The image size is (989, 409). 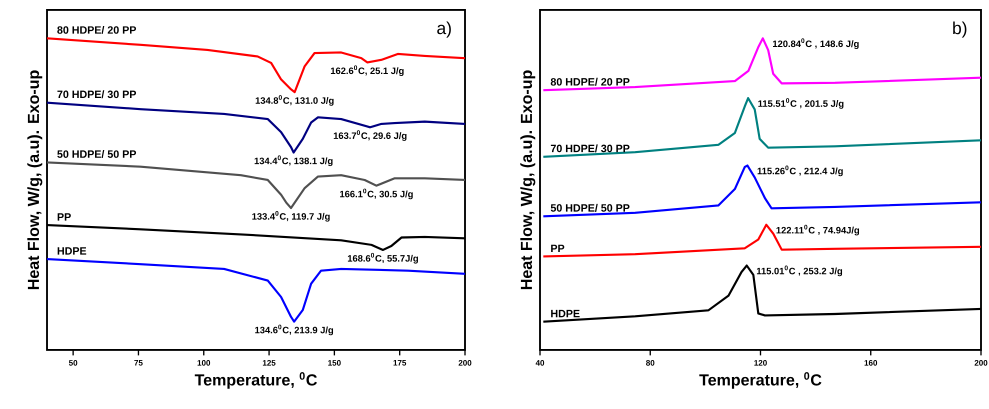 I want to click on annotation: 162.6$^{0}$C, 25.1 J/g, so click(x=367, y=70).